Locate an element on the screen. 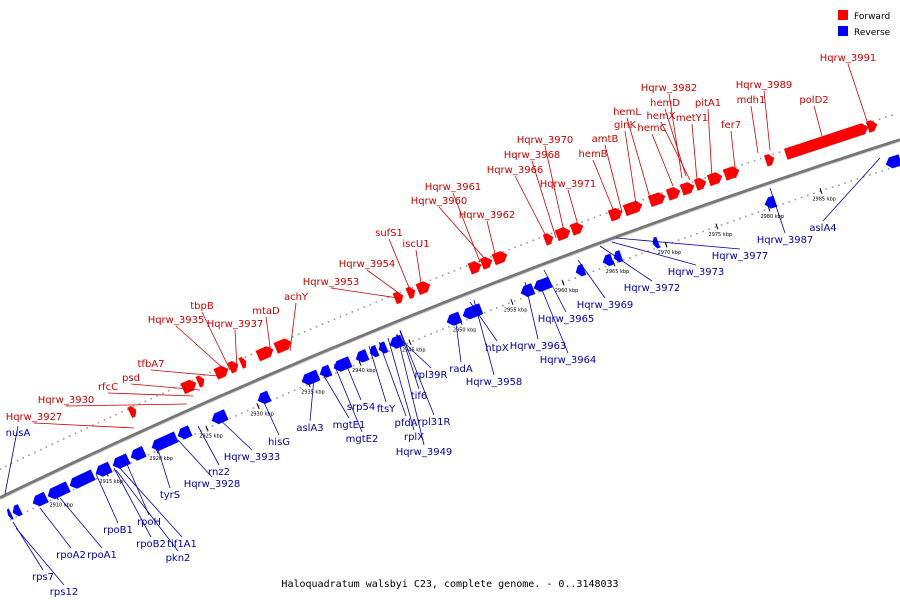  gene-label: Hqrw_3937 is located at coordinates (235, 324).